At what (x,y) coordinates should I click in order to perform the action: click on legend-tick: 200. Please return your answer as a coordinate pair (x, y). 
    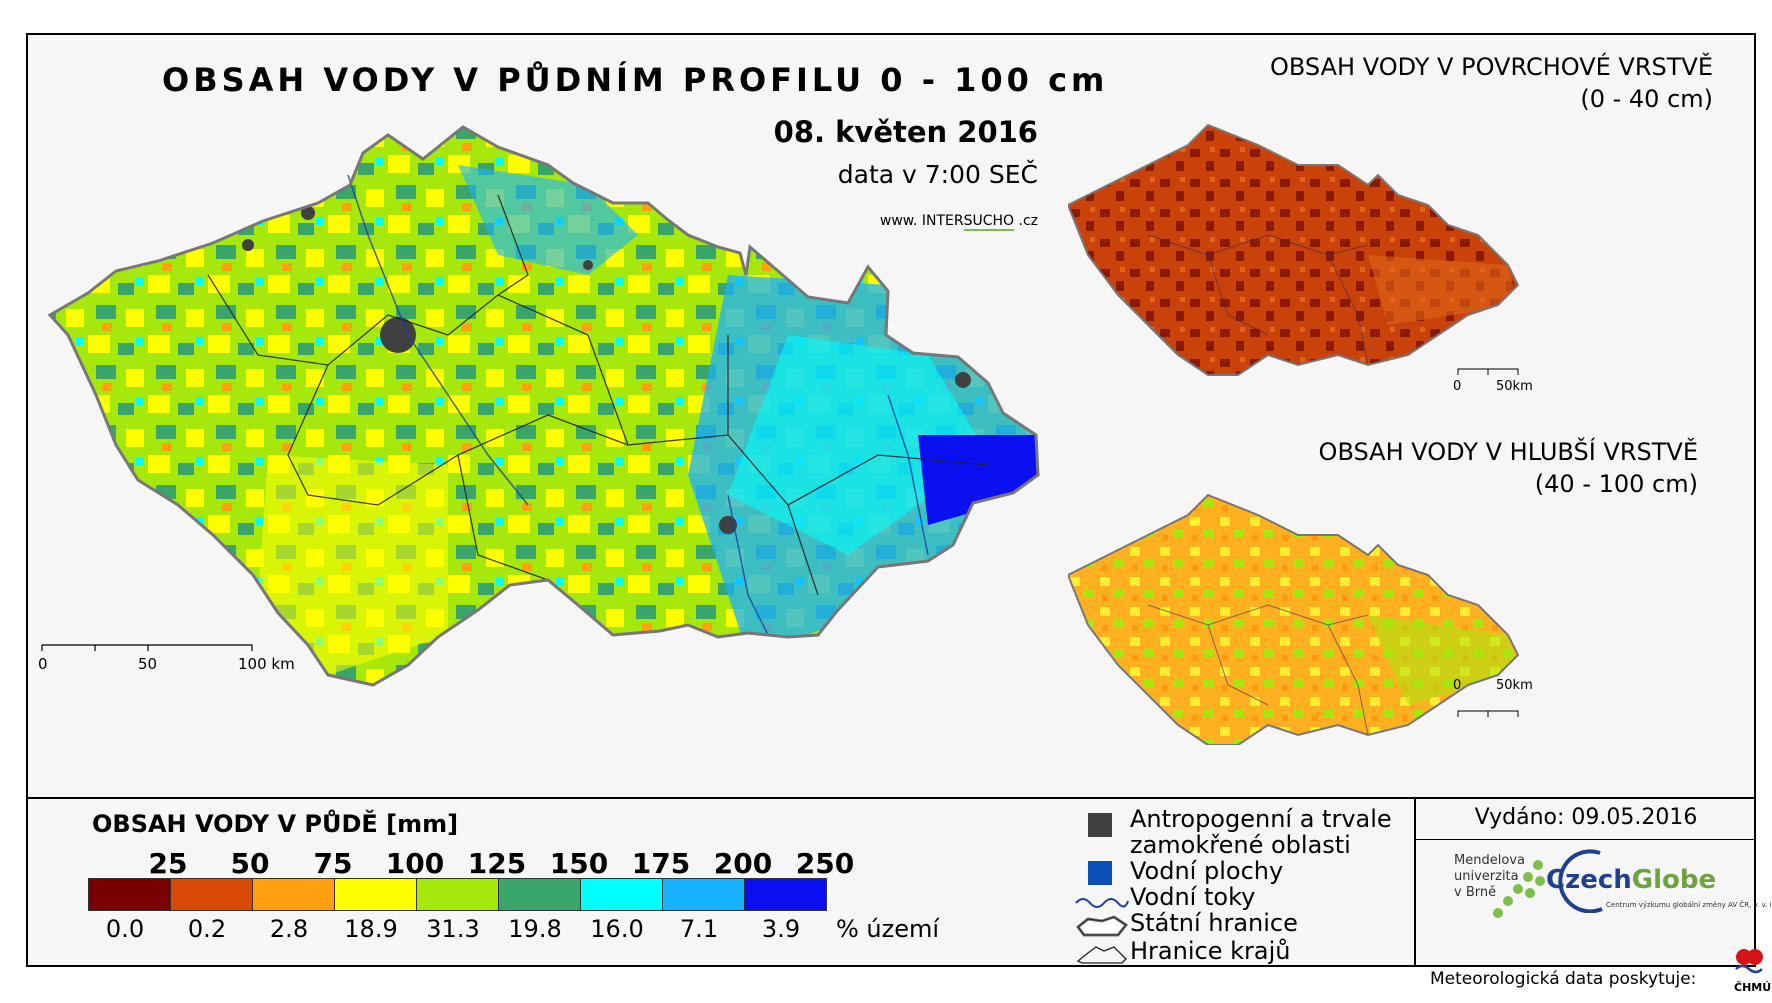
    Looking at the image, I should click on (743, 863).